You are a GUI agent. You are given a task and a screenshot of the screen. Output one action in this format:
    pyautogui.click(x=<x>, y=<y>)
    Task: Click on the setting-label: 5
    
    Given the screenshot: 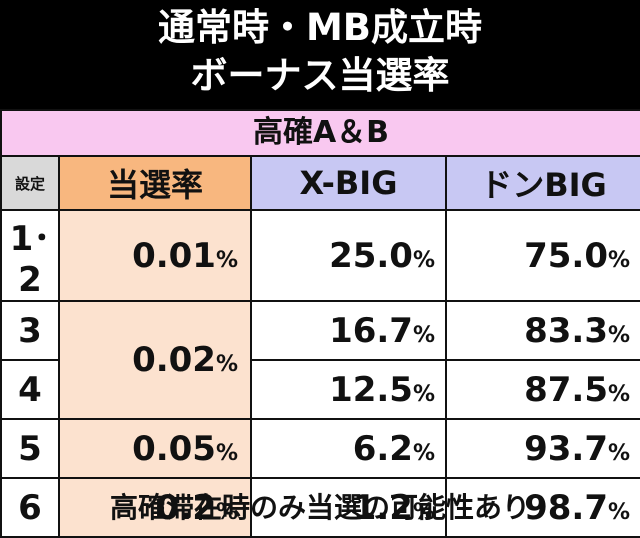 What is the action you would take?
    pyautogui.click(x=30, y=448)
    